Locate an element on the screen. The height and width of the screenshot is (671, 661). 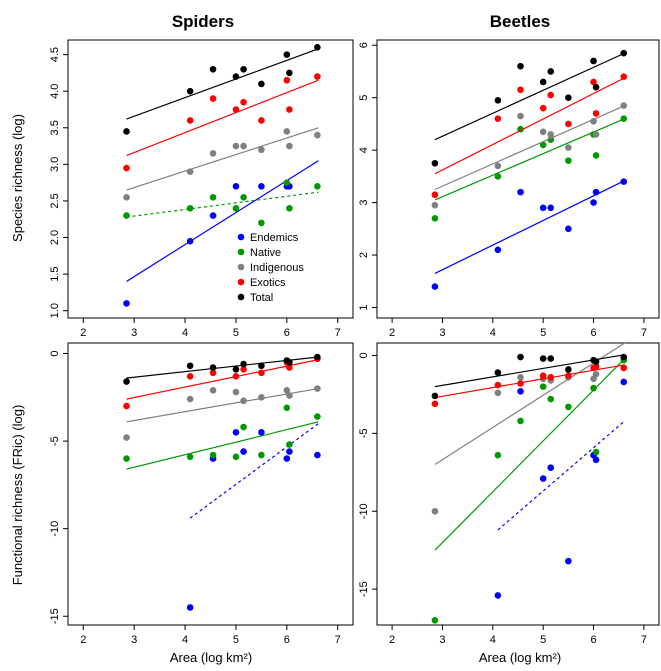
panel-2-fit-line-exotics is located at coordinates (530, 126).